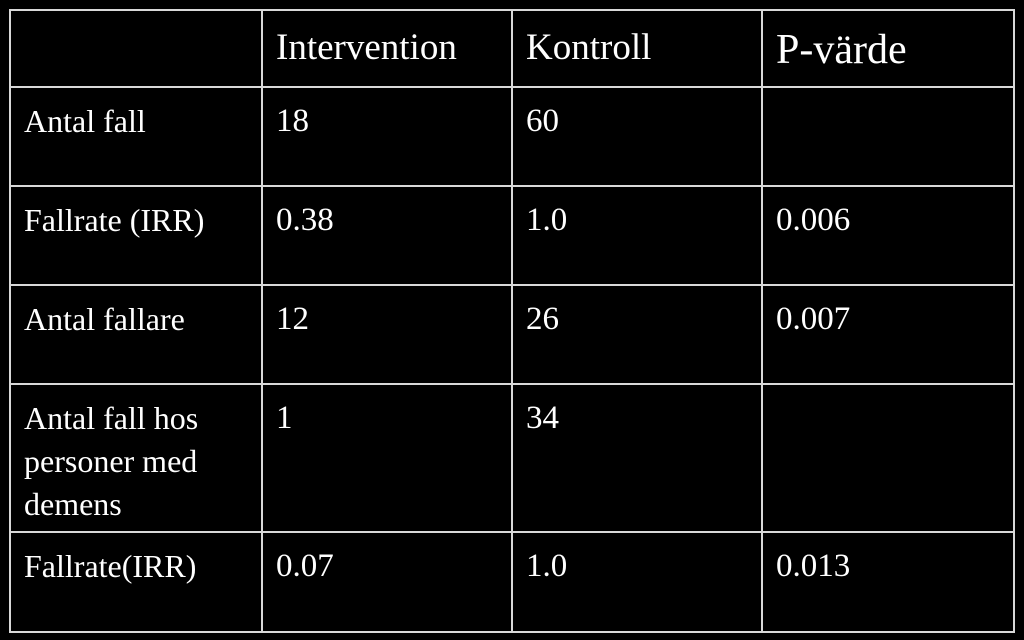 The width and height of the screenshot is (1024, 640). I want to click on table-cell: 0.38, so click(387, 235).